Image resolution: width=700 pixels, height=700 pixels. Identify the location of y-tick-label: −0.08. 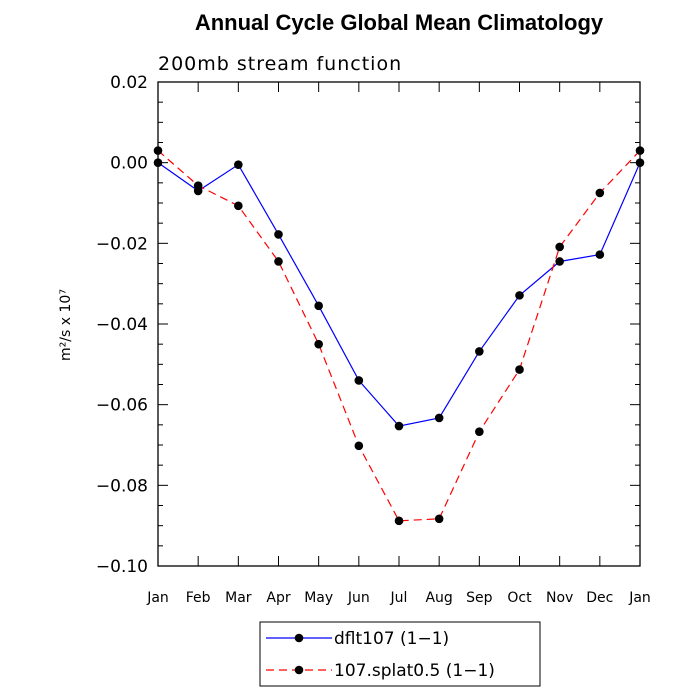
(122, 486).